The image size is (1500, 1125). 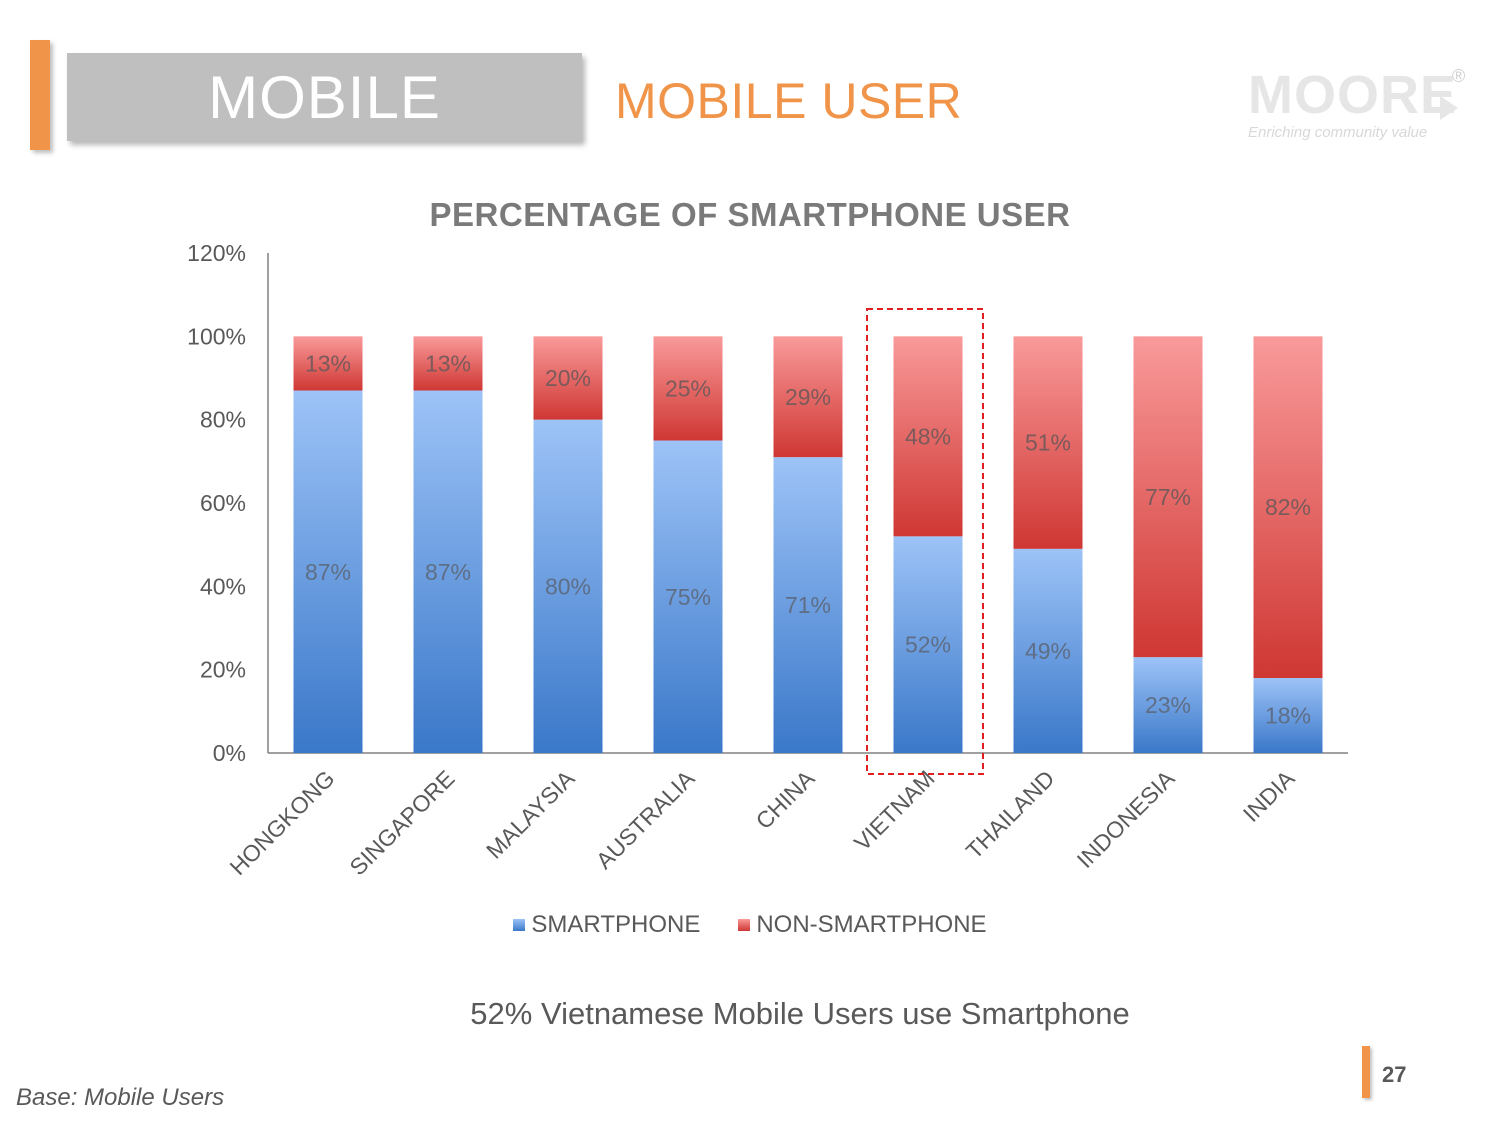 I want to click on base-note: Base: Mobile Users, so click(x=120, y=1097).